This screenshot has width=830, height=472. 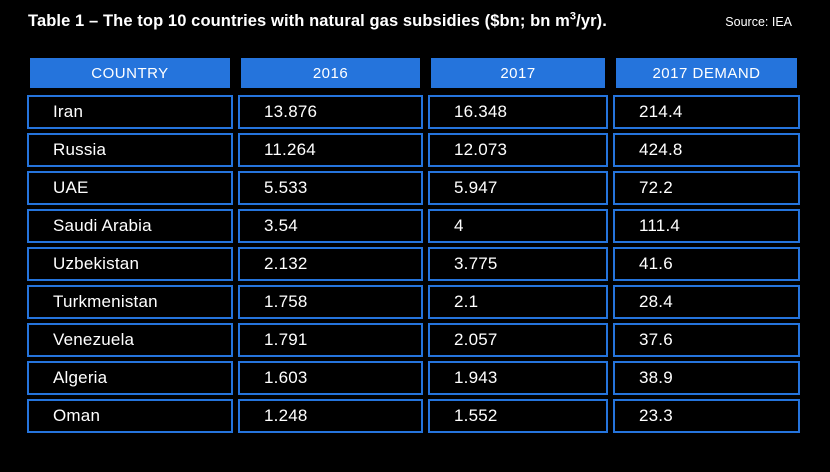 What do you see at coordinates (330, 112) in the screenshot?
I see `value-cell-2016: 13.876` at bounding box center [330, 112].